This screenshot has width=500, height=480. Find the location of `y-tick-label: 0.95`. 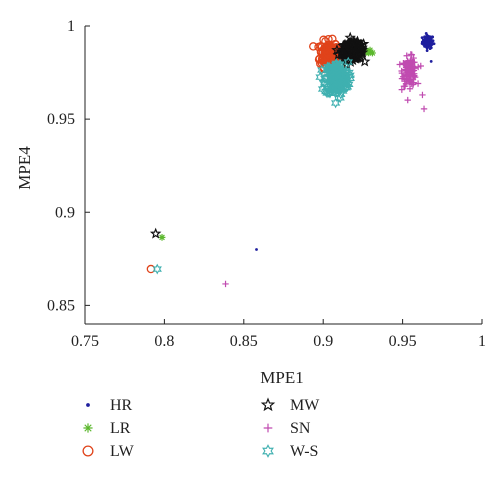

y-tick-label: 0.95 is located at coordinates (61, 119).